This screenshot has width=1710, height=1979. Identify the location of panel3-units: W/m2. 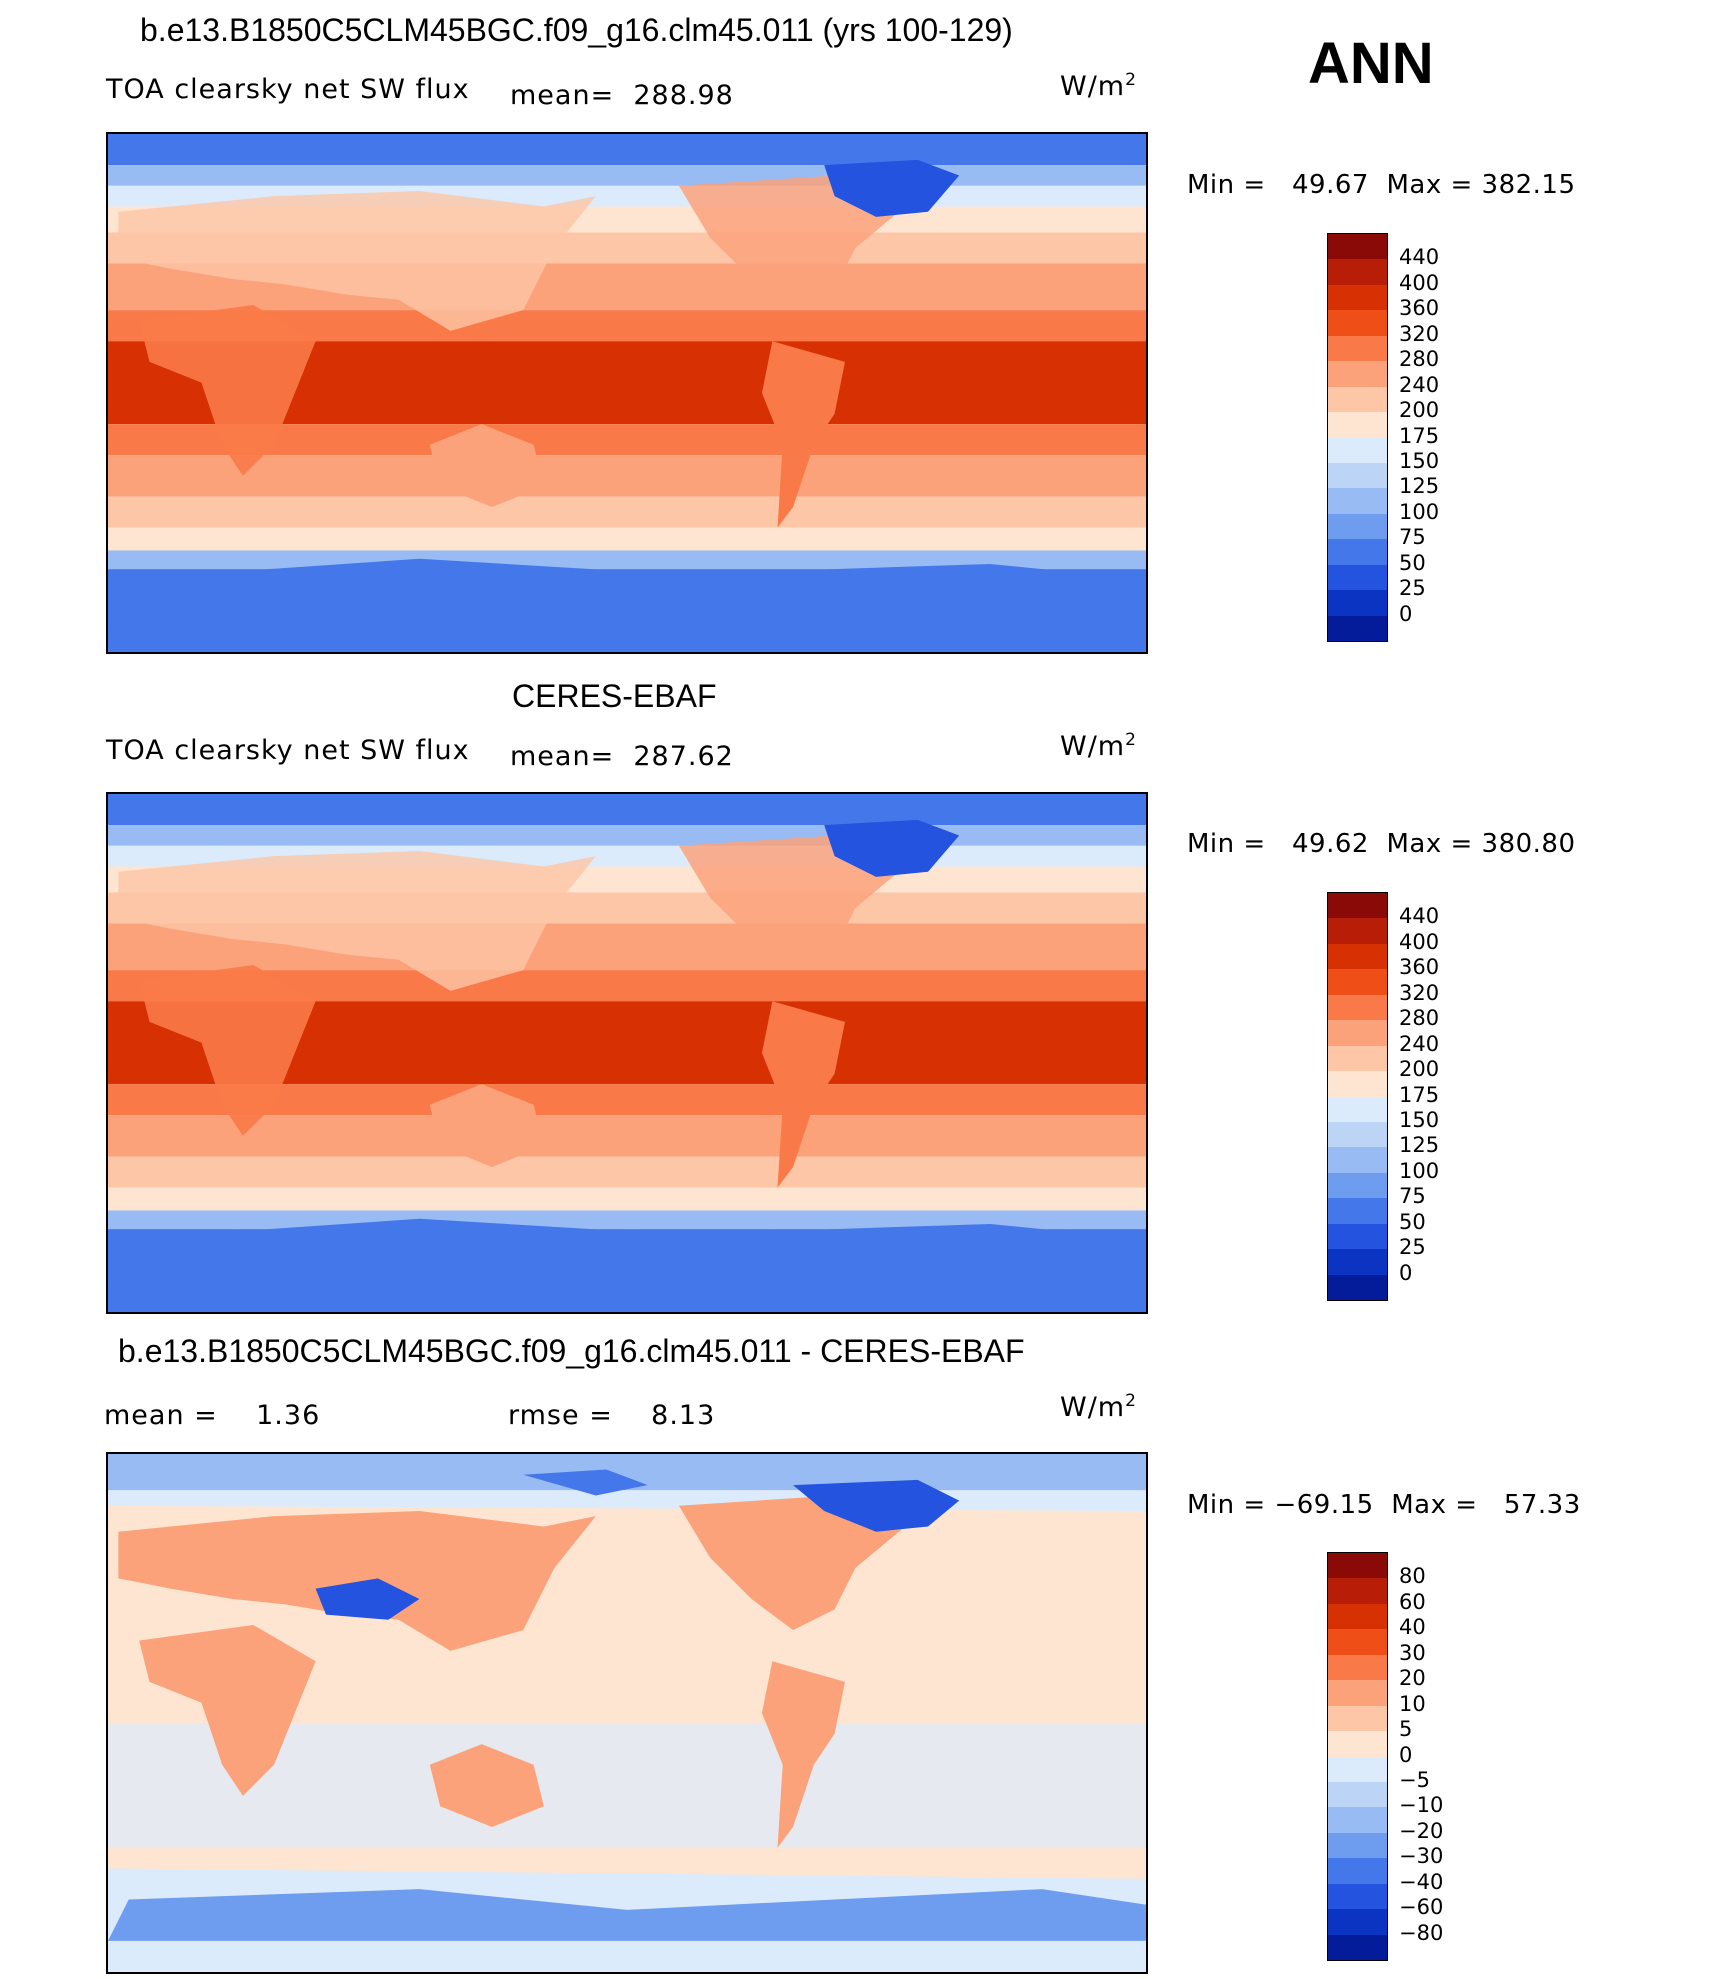
(1098, 1407).